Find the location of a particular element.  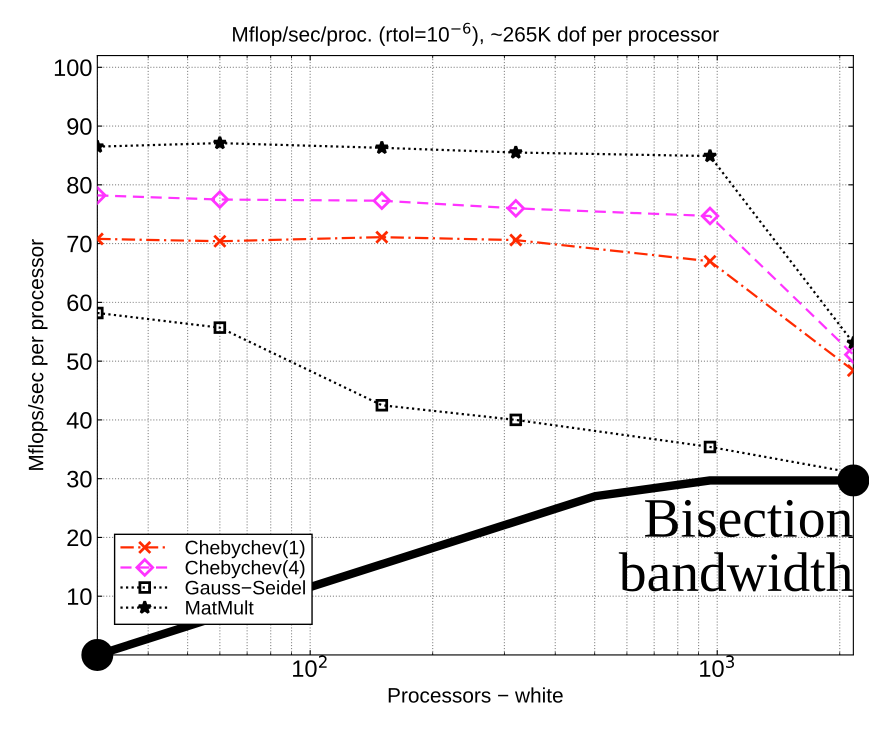

x-tick-label: 10$^{2}$ is located at coordinates (310, 666).